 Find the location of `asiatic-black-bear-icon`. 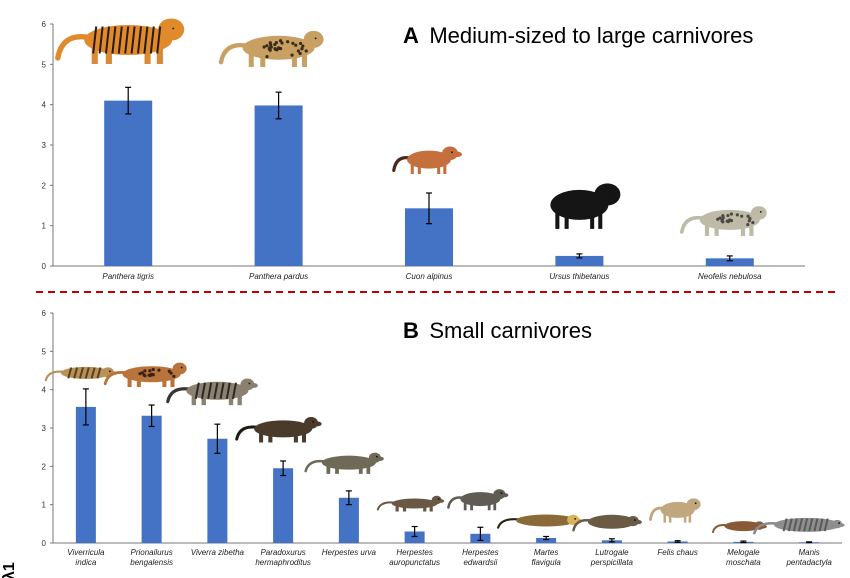

asiatic-black-bear-icon is located at coordinates (585, 206).